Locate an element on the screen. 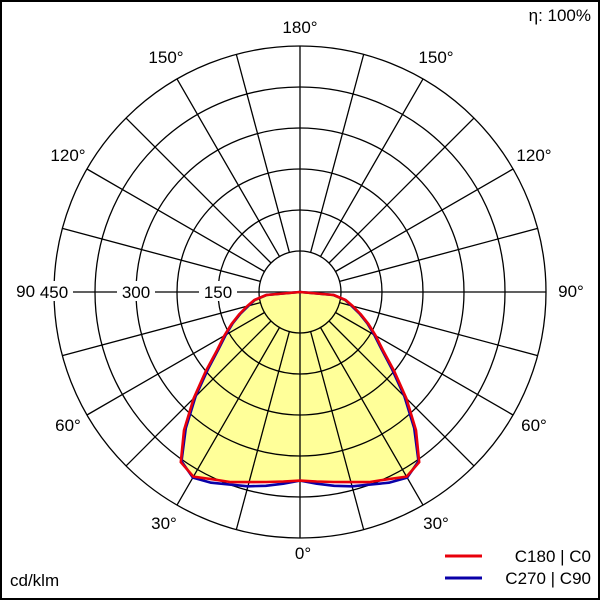 This screenshot has width=600, height=600. angle-label-30-left: 30° is located at coordinates (164, 523).